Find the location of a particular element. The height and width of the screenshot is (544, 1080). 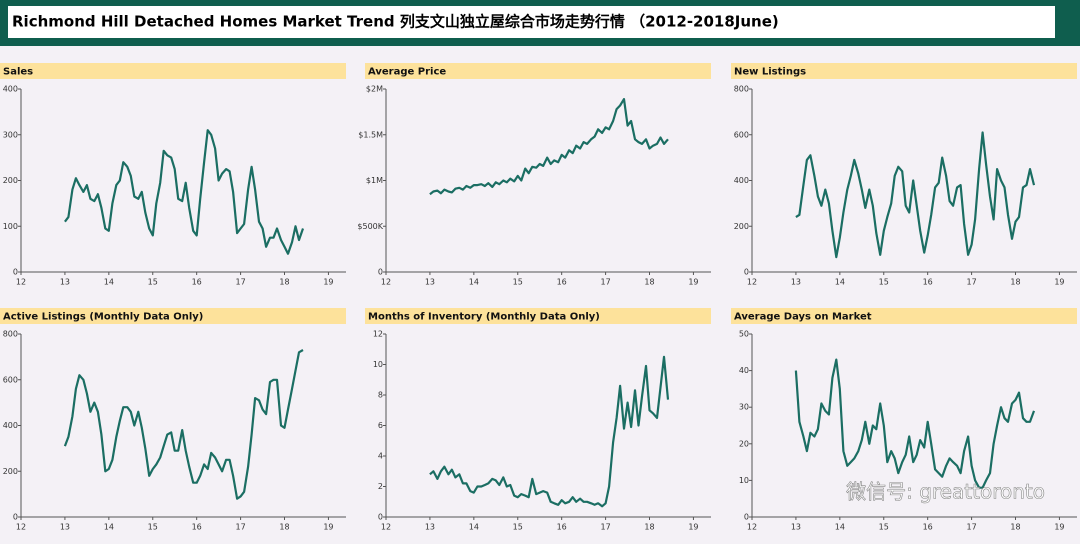

y-tick-label: 12 is located at coordinates (378, 334).